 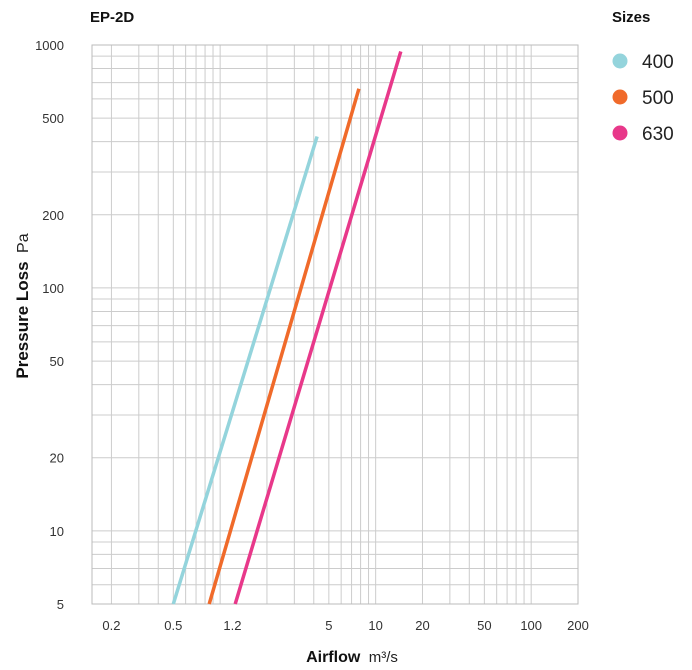 I want to click on legend: Sizes 400 500 630, so click(x=643, y=77).